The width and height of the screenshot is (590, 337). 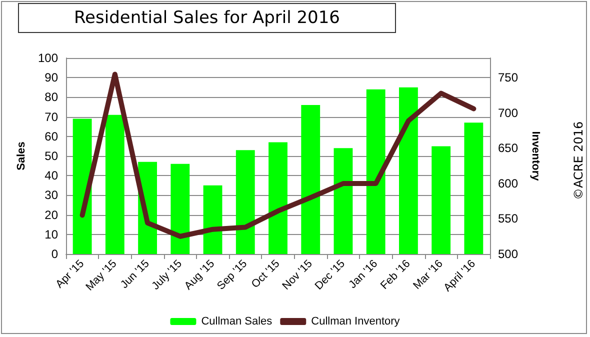 What do you see at coordinates (200, 275) in the screenshot?
I see `x-tick-label: Aug '15` at bounding box center [200, 275].